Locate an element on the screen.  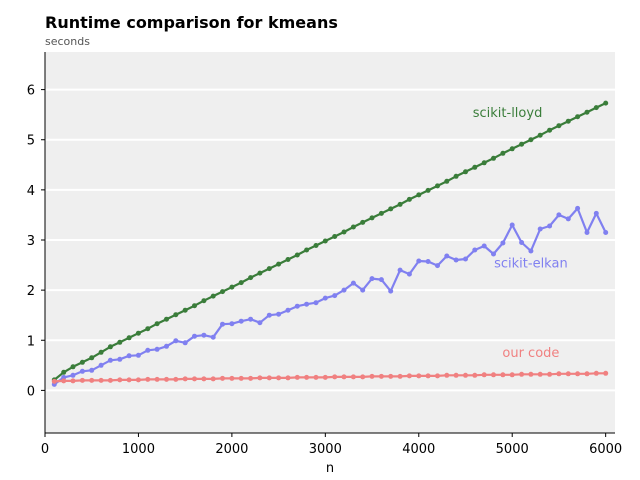
x-axis-label: n is located at coordinates (330, 468).